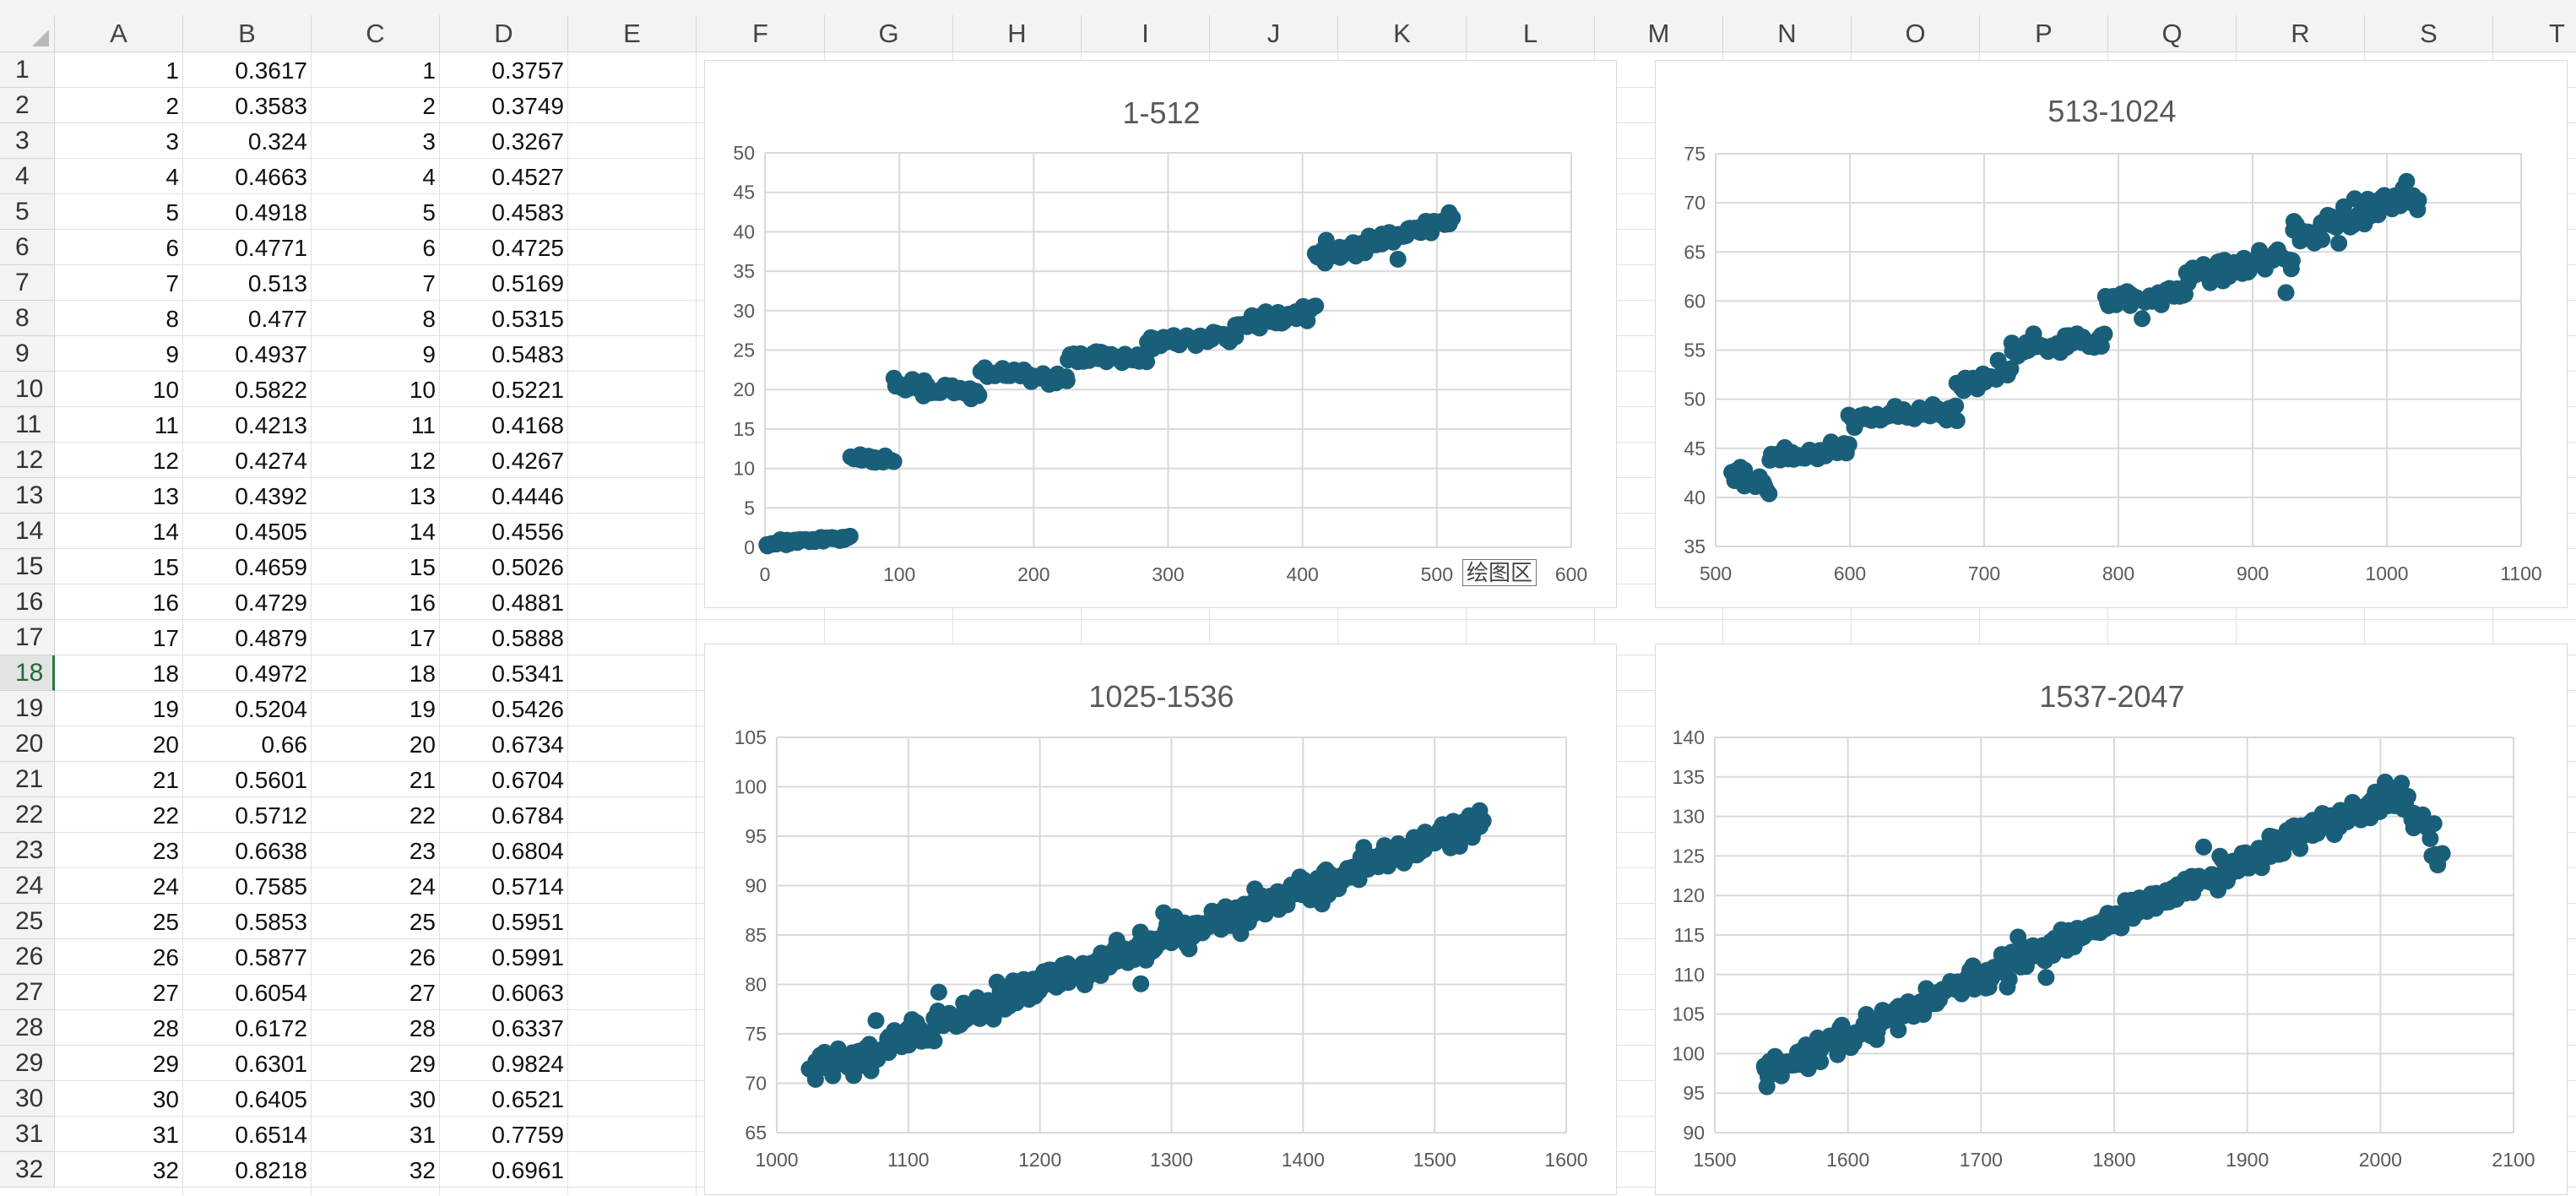  I want to click on cell-d26: 0.5991, so click(528, 957).